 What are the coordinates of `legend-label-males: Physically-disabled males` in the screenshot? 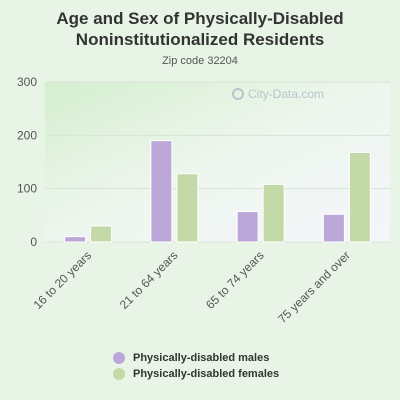 It's located at (201, 357).